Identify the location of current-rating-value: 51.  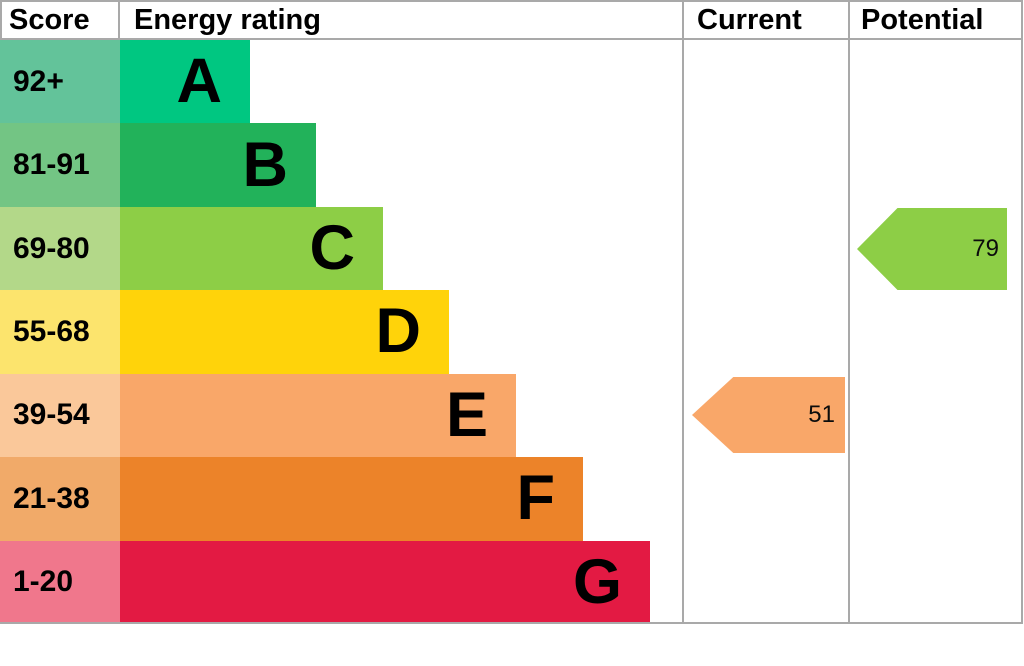
(821, 414).